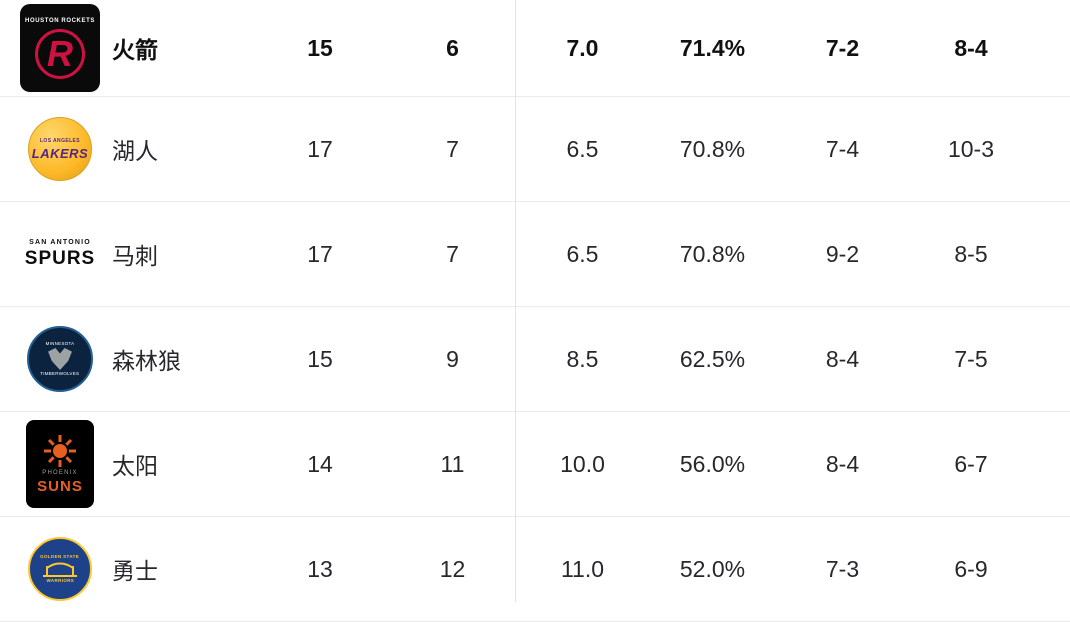 This screenshot has height=622, width=1070. What do you see at coordinates (842, 148) in the screenshot?
I see `record-1-value: 7-4` at bounding box center [842, 148].